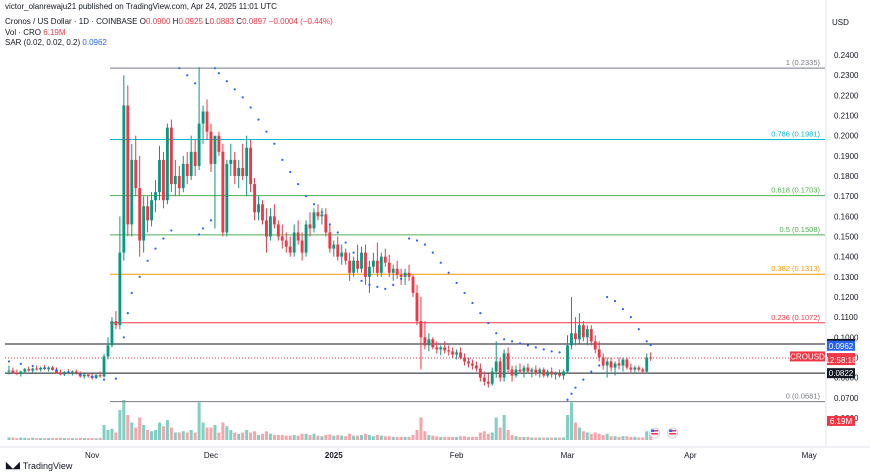 This screenshot has height=475, width=870. I want to click on y-tick-label: 0.1400, so click(846, 257).